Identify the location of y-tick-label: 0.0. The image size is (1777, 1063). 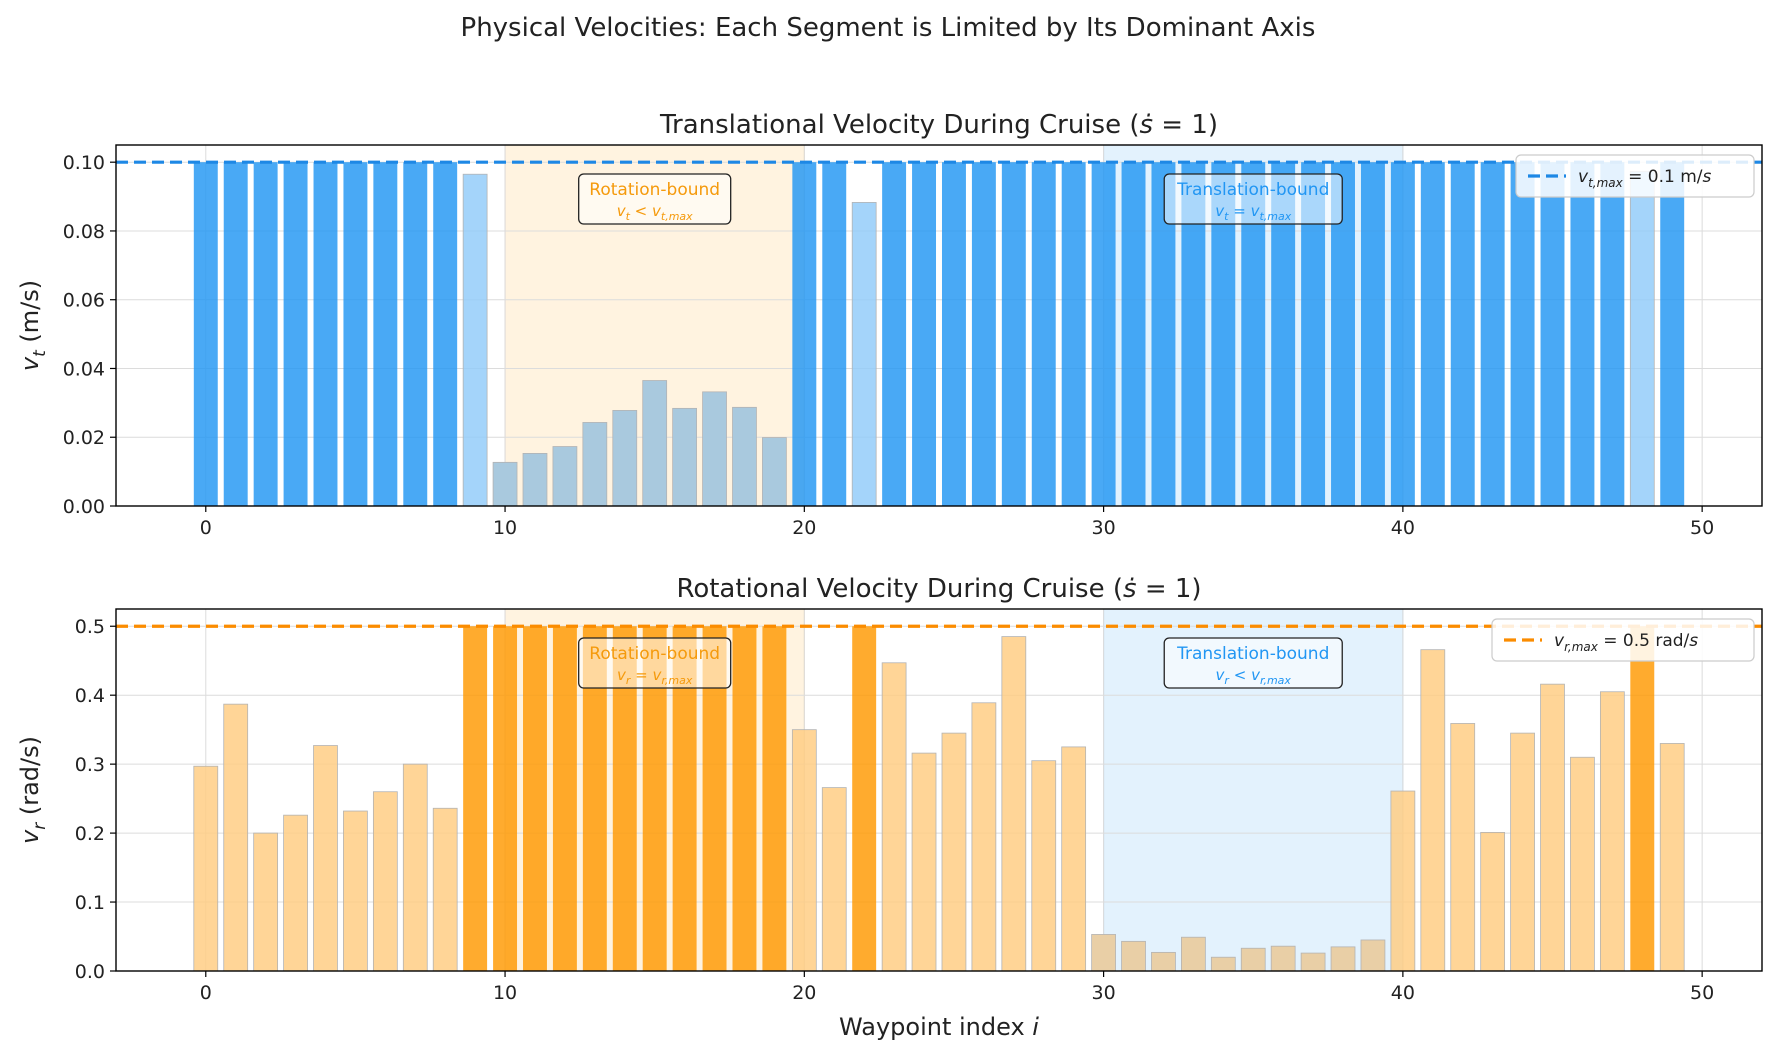
(90, 972).